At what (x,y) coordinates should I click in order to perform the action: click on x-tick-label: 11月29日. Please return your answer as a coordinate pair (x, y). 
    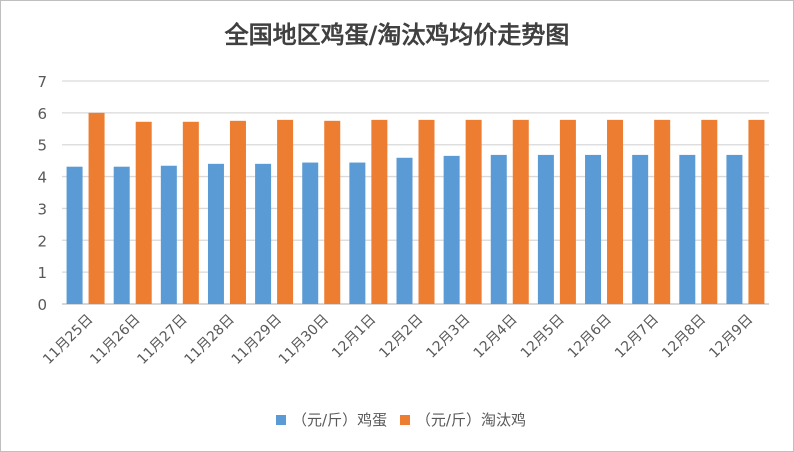
    Looking at the image, I should click on (257, 340).